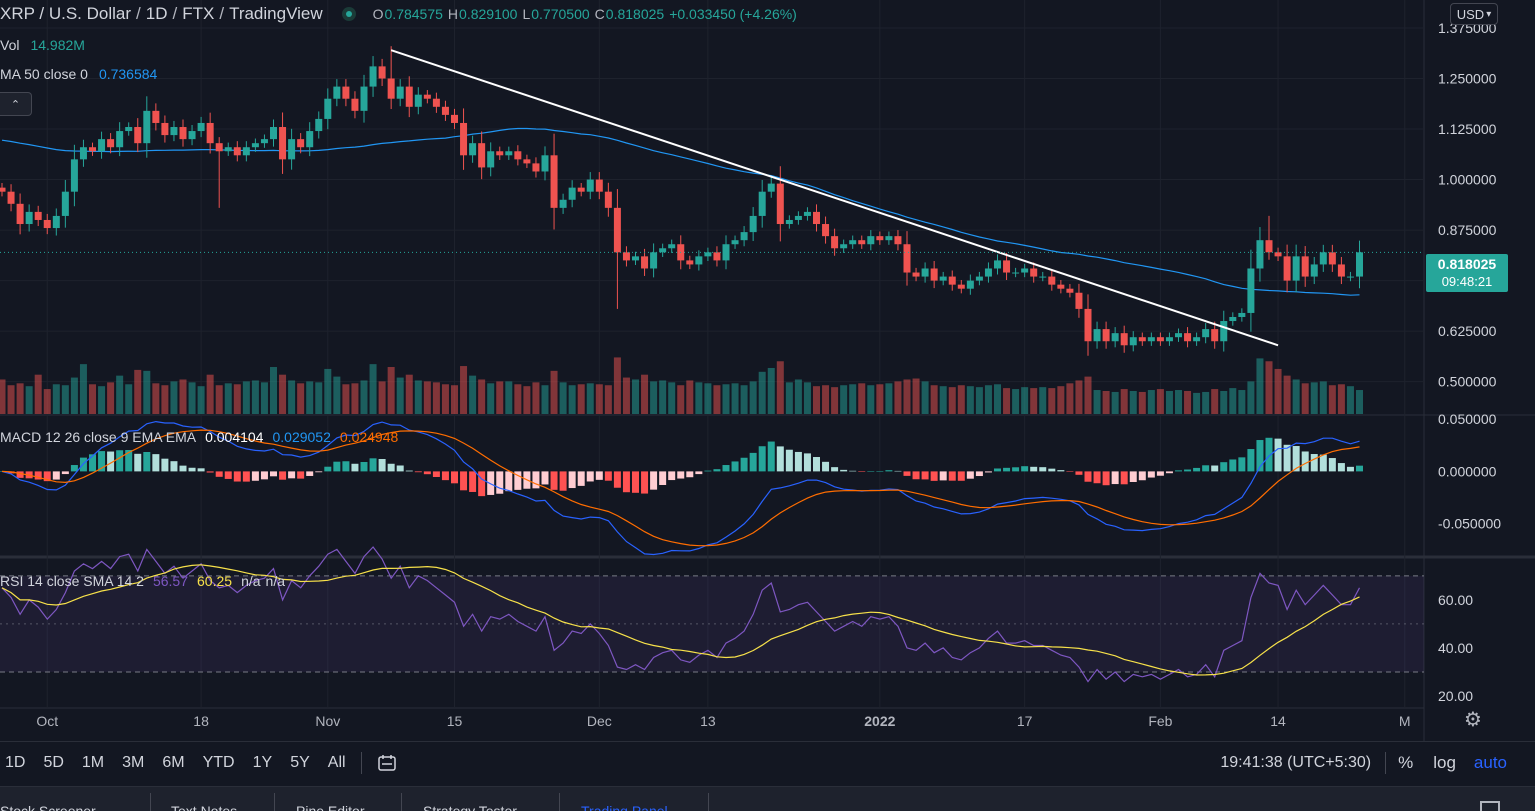 The width and height of the screenshot is (1535, 811). I want to click on market-status-icon, so click(348, 14).